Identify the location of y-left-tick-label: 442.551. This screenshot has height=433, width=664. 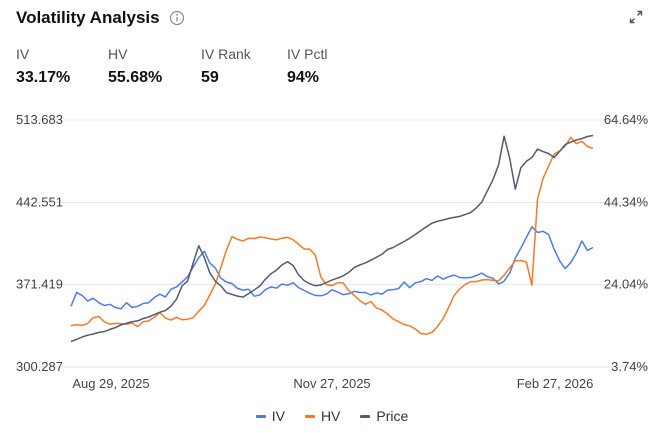
(39, 201).